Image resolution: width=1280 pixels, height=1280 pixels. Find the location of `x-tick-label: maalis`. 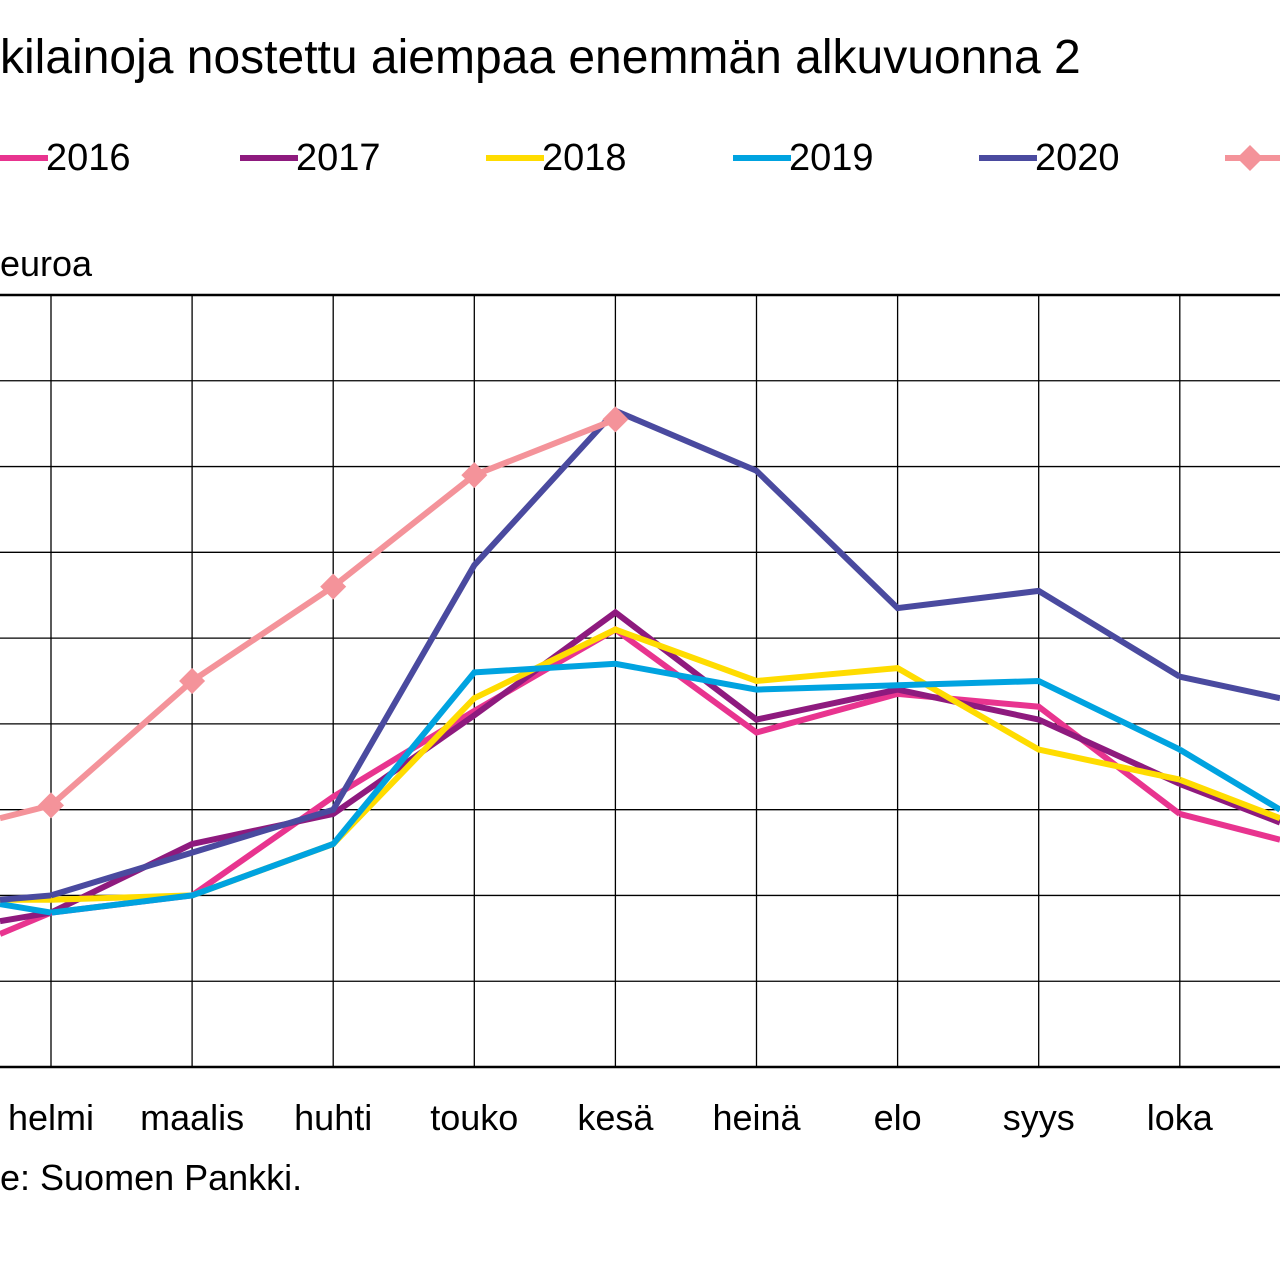

x-tick-label: maalis is located at coordinates (192, 1117).